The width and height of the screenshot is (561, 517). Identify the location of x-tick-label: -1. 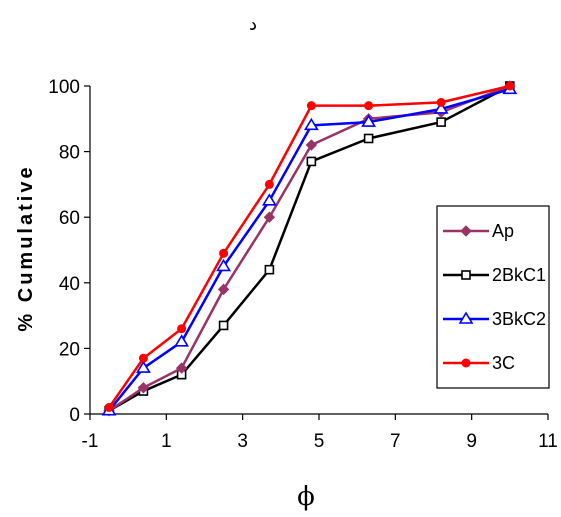
(90, 441).